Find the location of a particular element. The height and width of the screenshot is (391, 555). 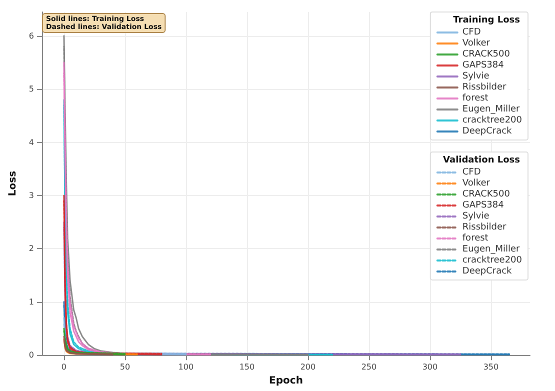

y-tick-label: 5 is located at coordinates (31, 89).